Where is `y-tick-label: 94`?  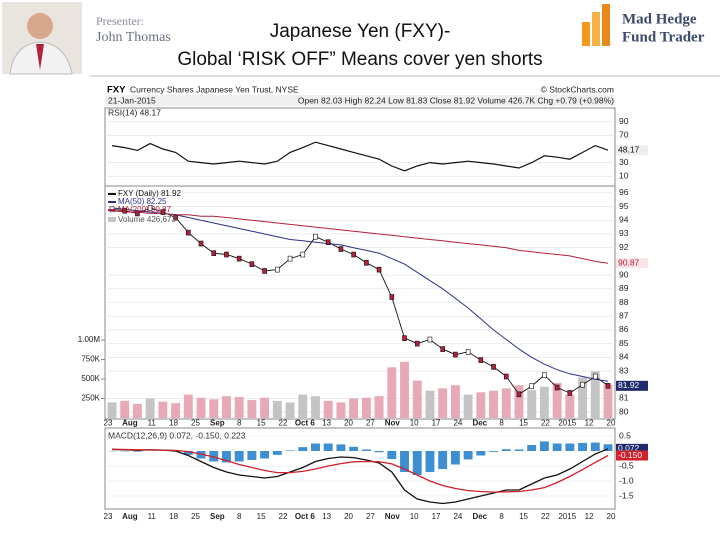
y-tick-label: 94 is located at coordinates (624, 220).